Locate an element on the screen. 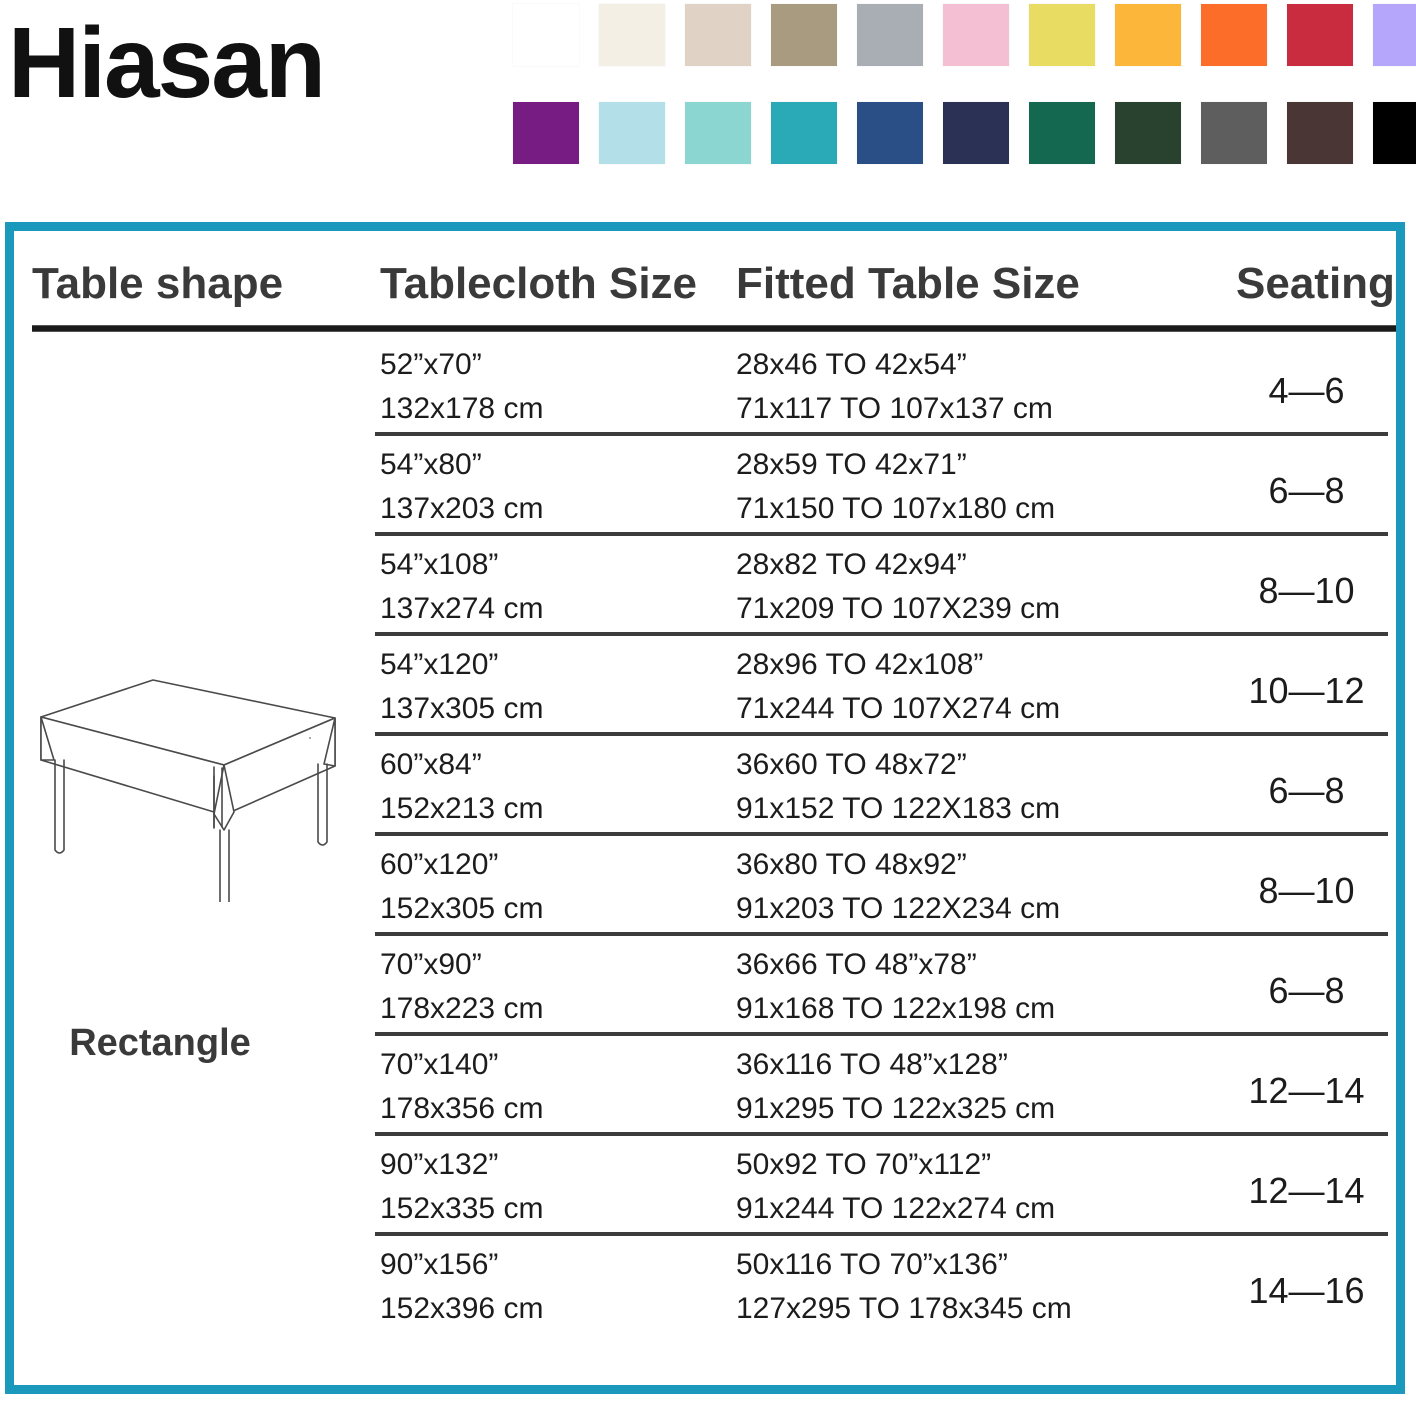 The height and width of the screenshot is (1402, 1416). fitted-size-cm: 91x168 TO 122x198 cm is located at coordinates (896, 1008).